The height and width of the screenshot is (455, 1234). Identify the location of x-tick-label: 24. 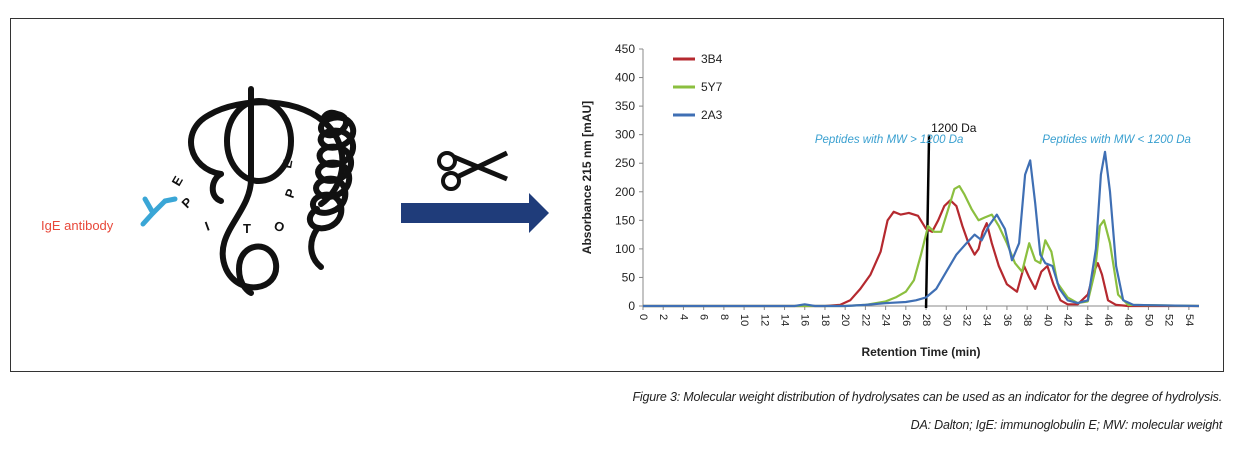
(886, 320).